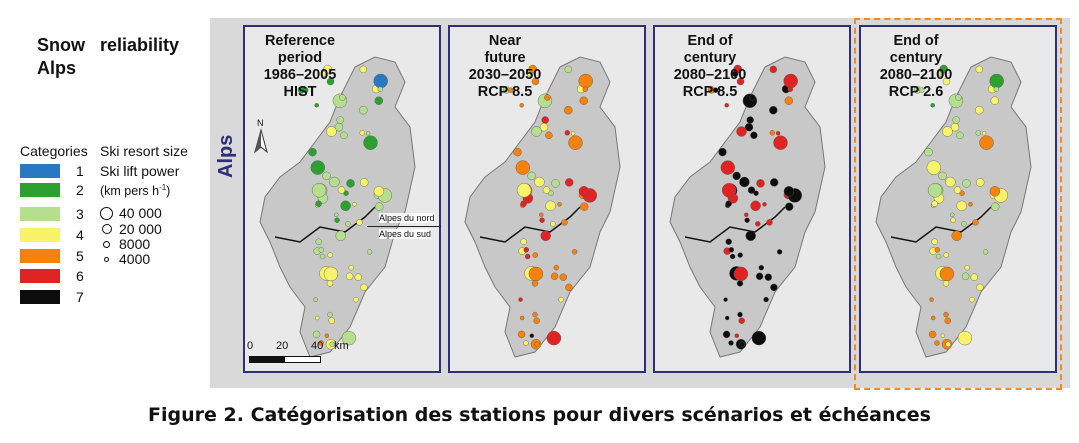 This screenshot has height=443, width=1079. I want to click on legend-categories-title: Categories, so click(54, 151).